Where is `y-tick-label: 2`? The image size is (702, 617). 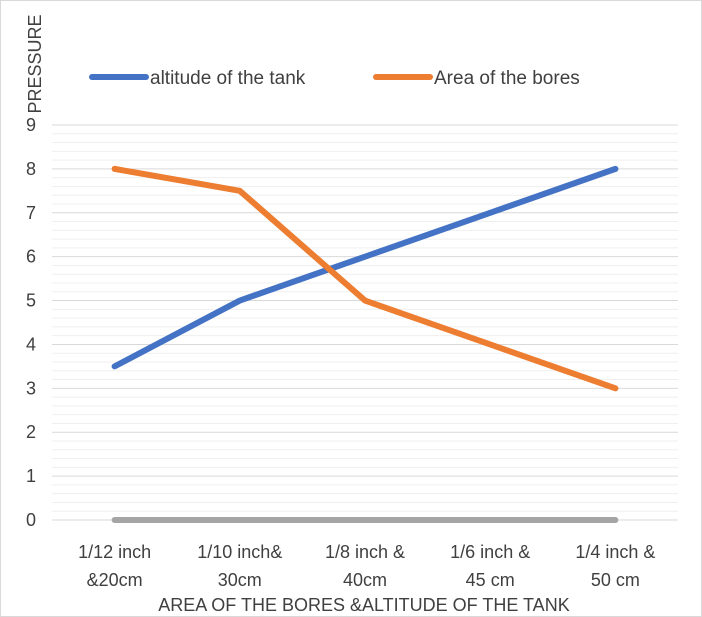
y-tick-label: 2 is located at coordinates (31, 432).